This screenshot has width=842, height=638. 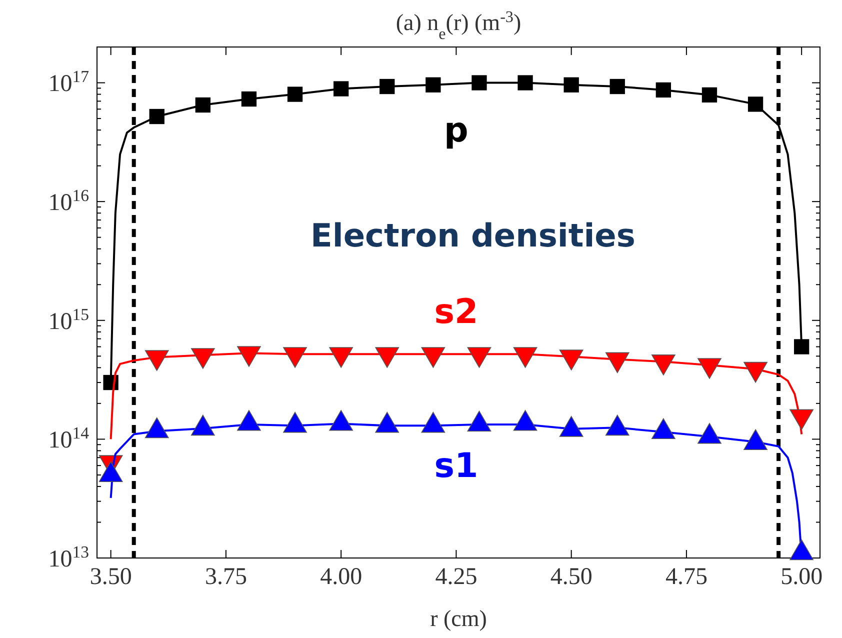 I want to click on x-tick-label: 4.75, so click(x=686, y=577).